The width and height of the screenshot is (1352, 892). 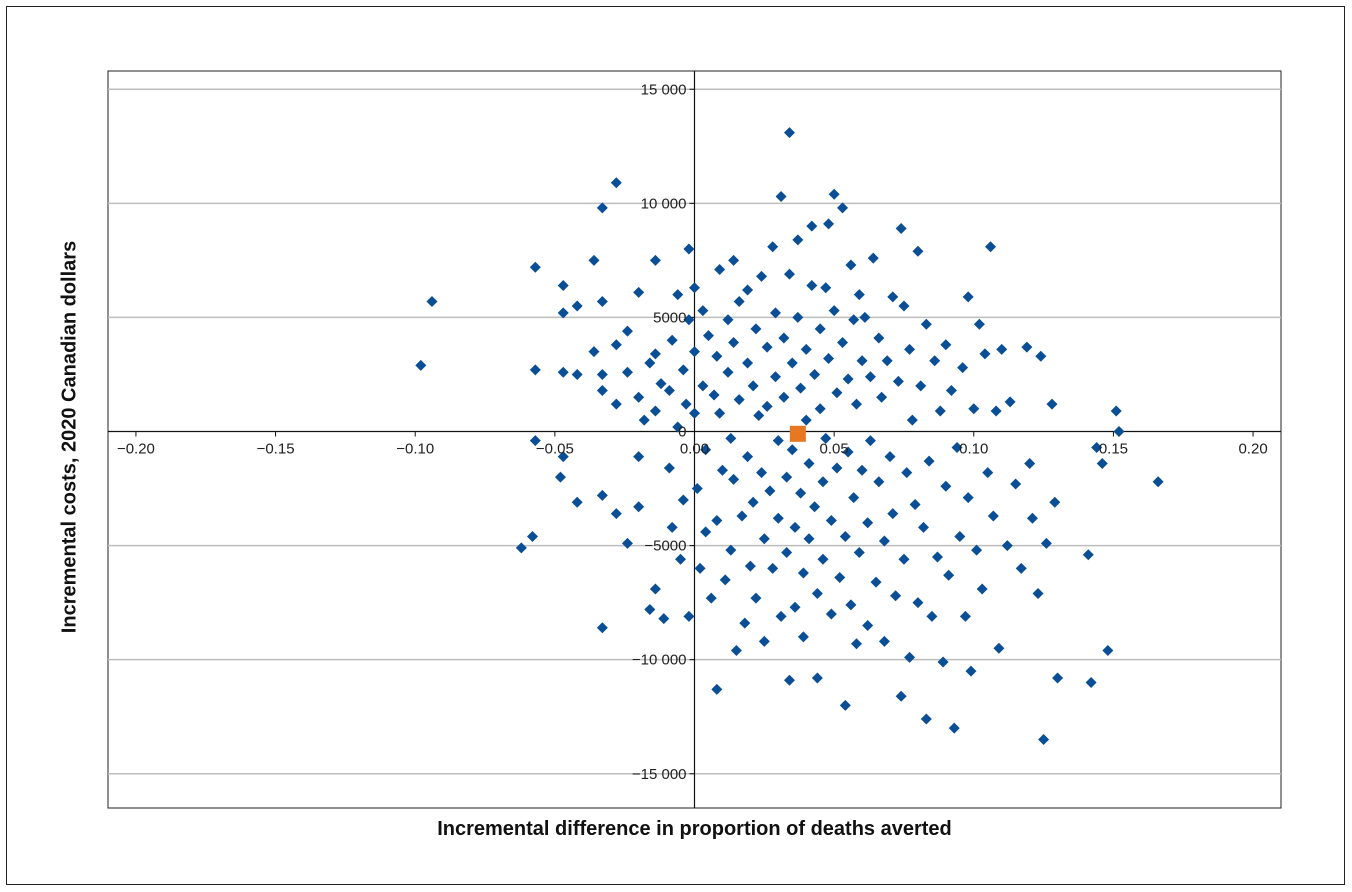 I want to click on x-tick-label: 0.15, so click(x=1113, y=449).